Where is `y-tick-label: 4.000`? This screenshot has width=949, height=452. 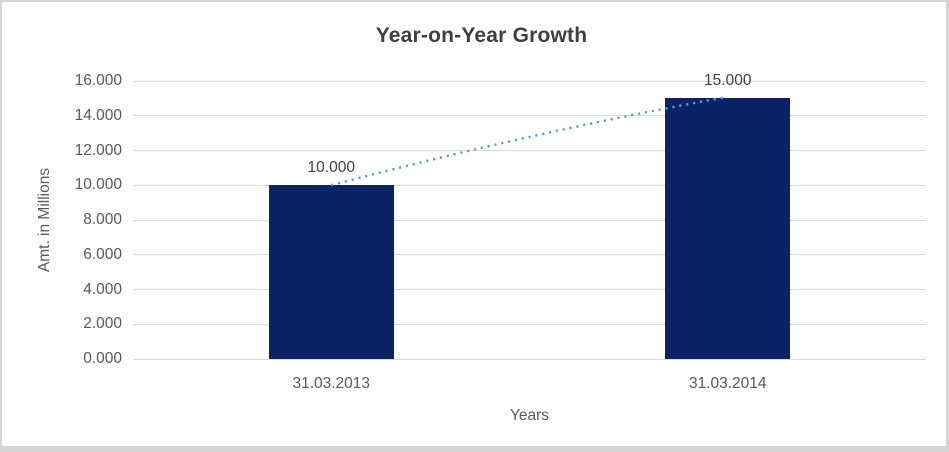 y-tick-label: 4.000 is located at coordinates (102, 289).